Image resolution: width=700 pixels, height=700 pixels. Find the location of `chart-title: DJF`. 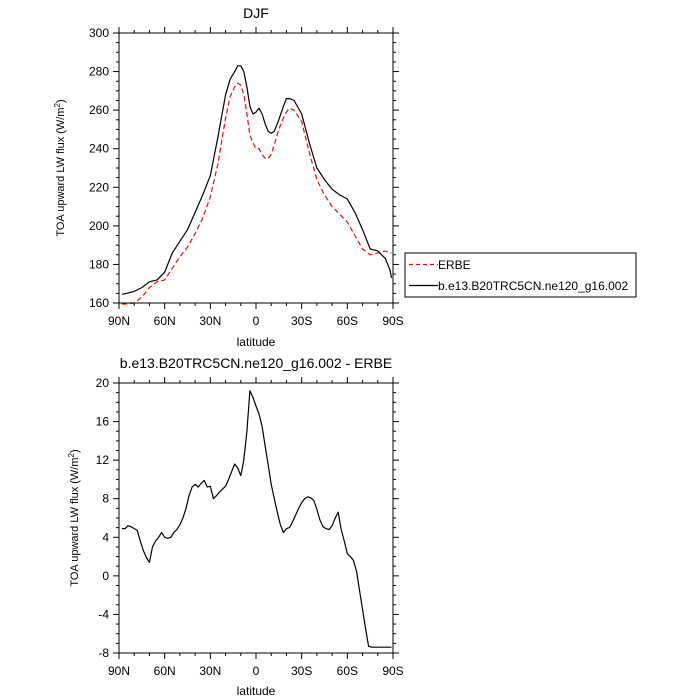

chart-title: DJF is located at coordinates (256, 13).